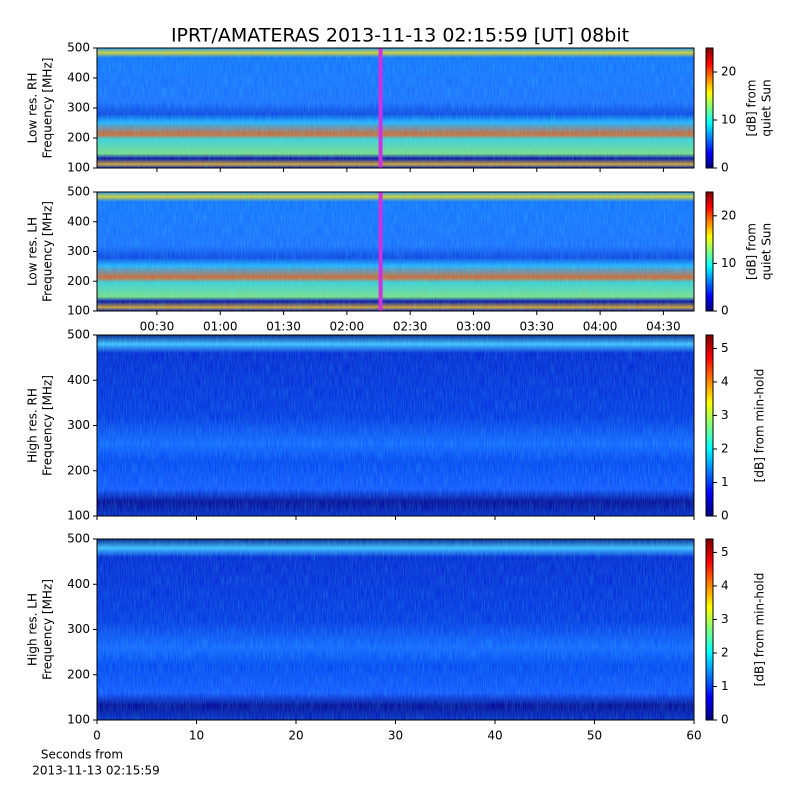  What do you see at coordinates (295, 736) in the screenshot?
I see `x-tick-label: 20` at bounding box center [295, 736].